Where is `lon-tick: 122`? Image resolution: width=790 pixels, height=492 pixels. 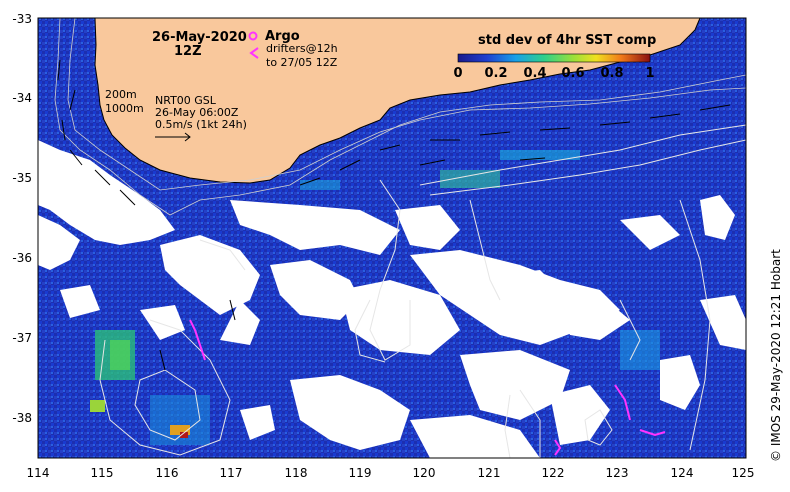 lon-tick: 122 is located at coordinates (553, 473).